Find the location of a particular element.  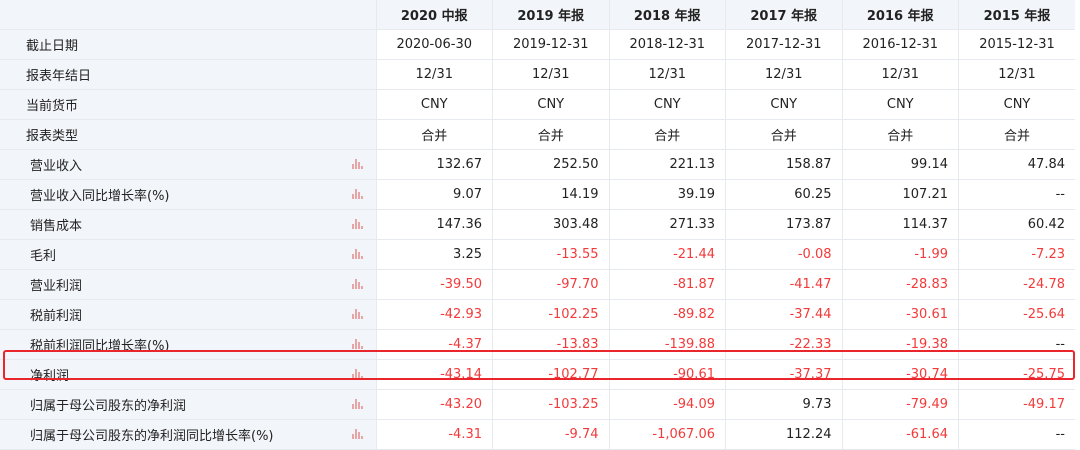

row-label: 报表类型 is located at coordinates (188, 134).